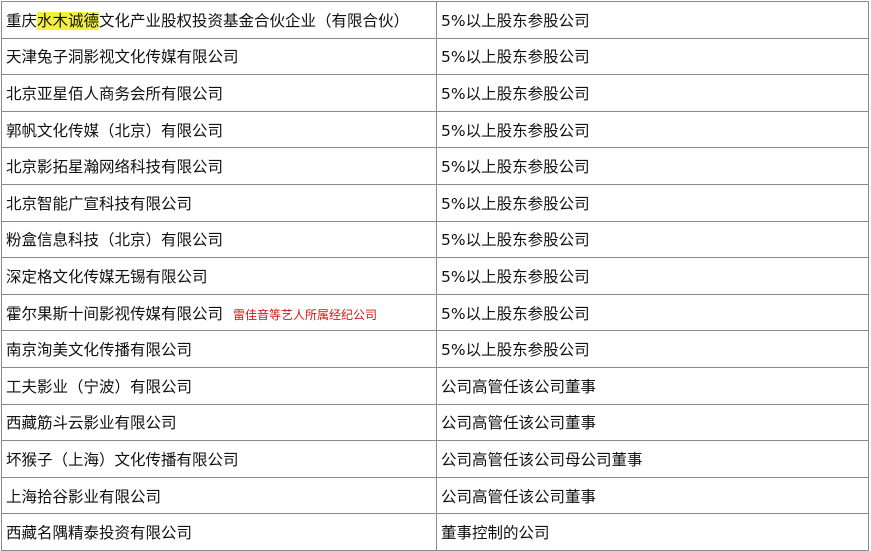  I want to click on company-name-cell: 南京洵美文化传播有限公司, so click(219, 349).